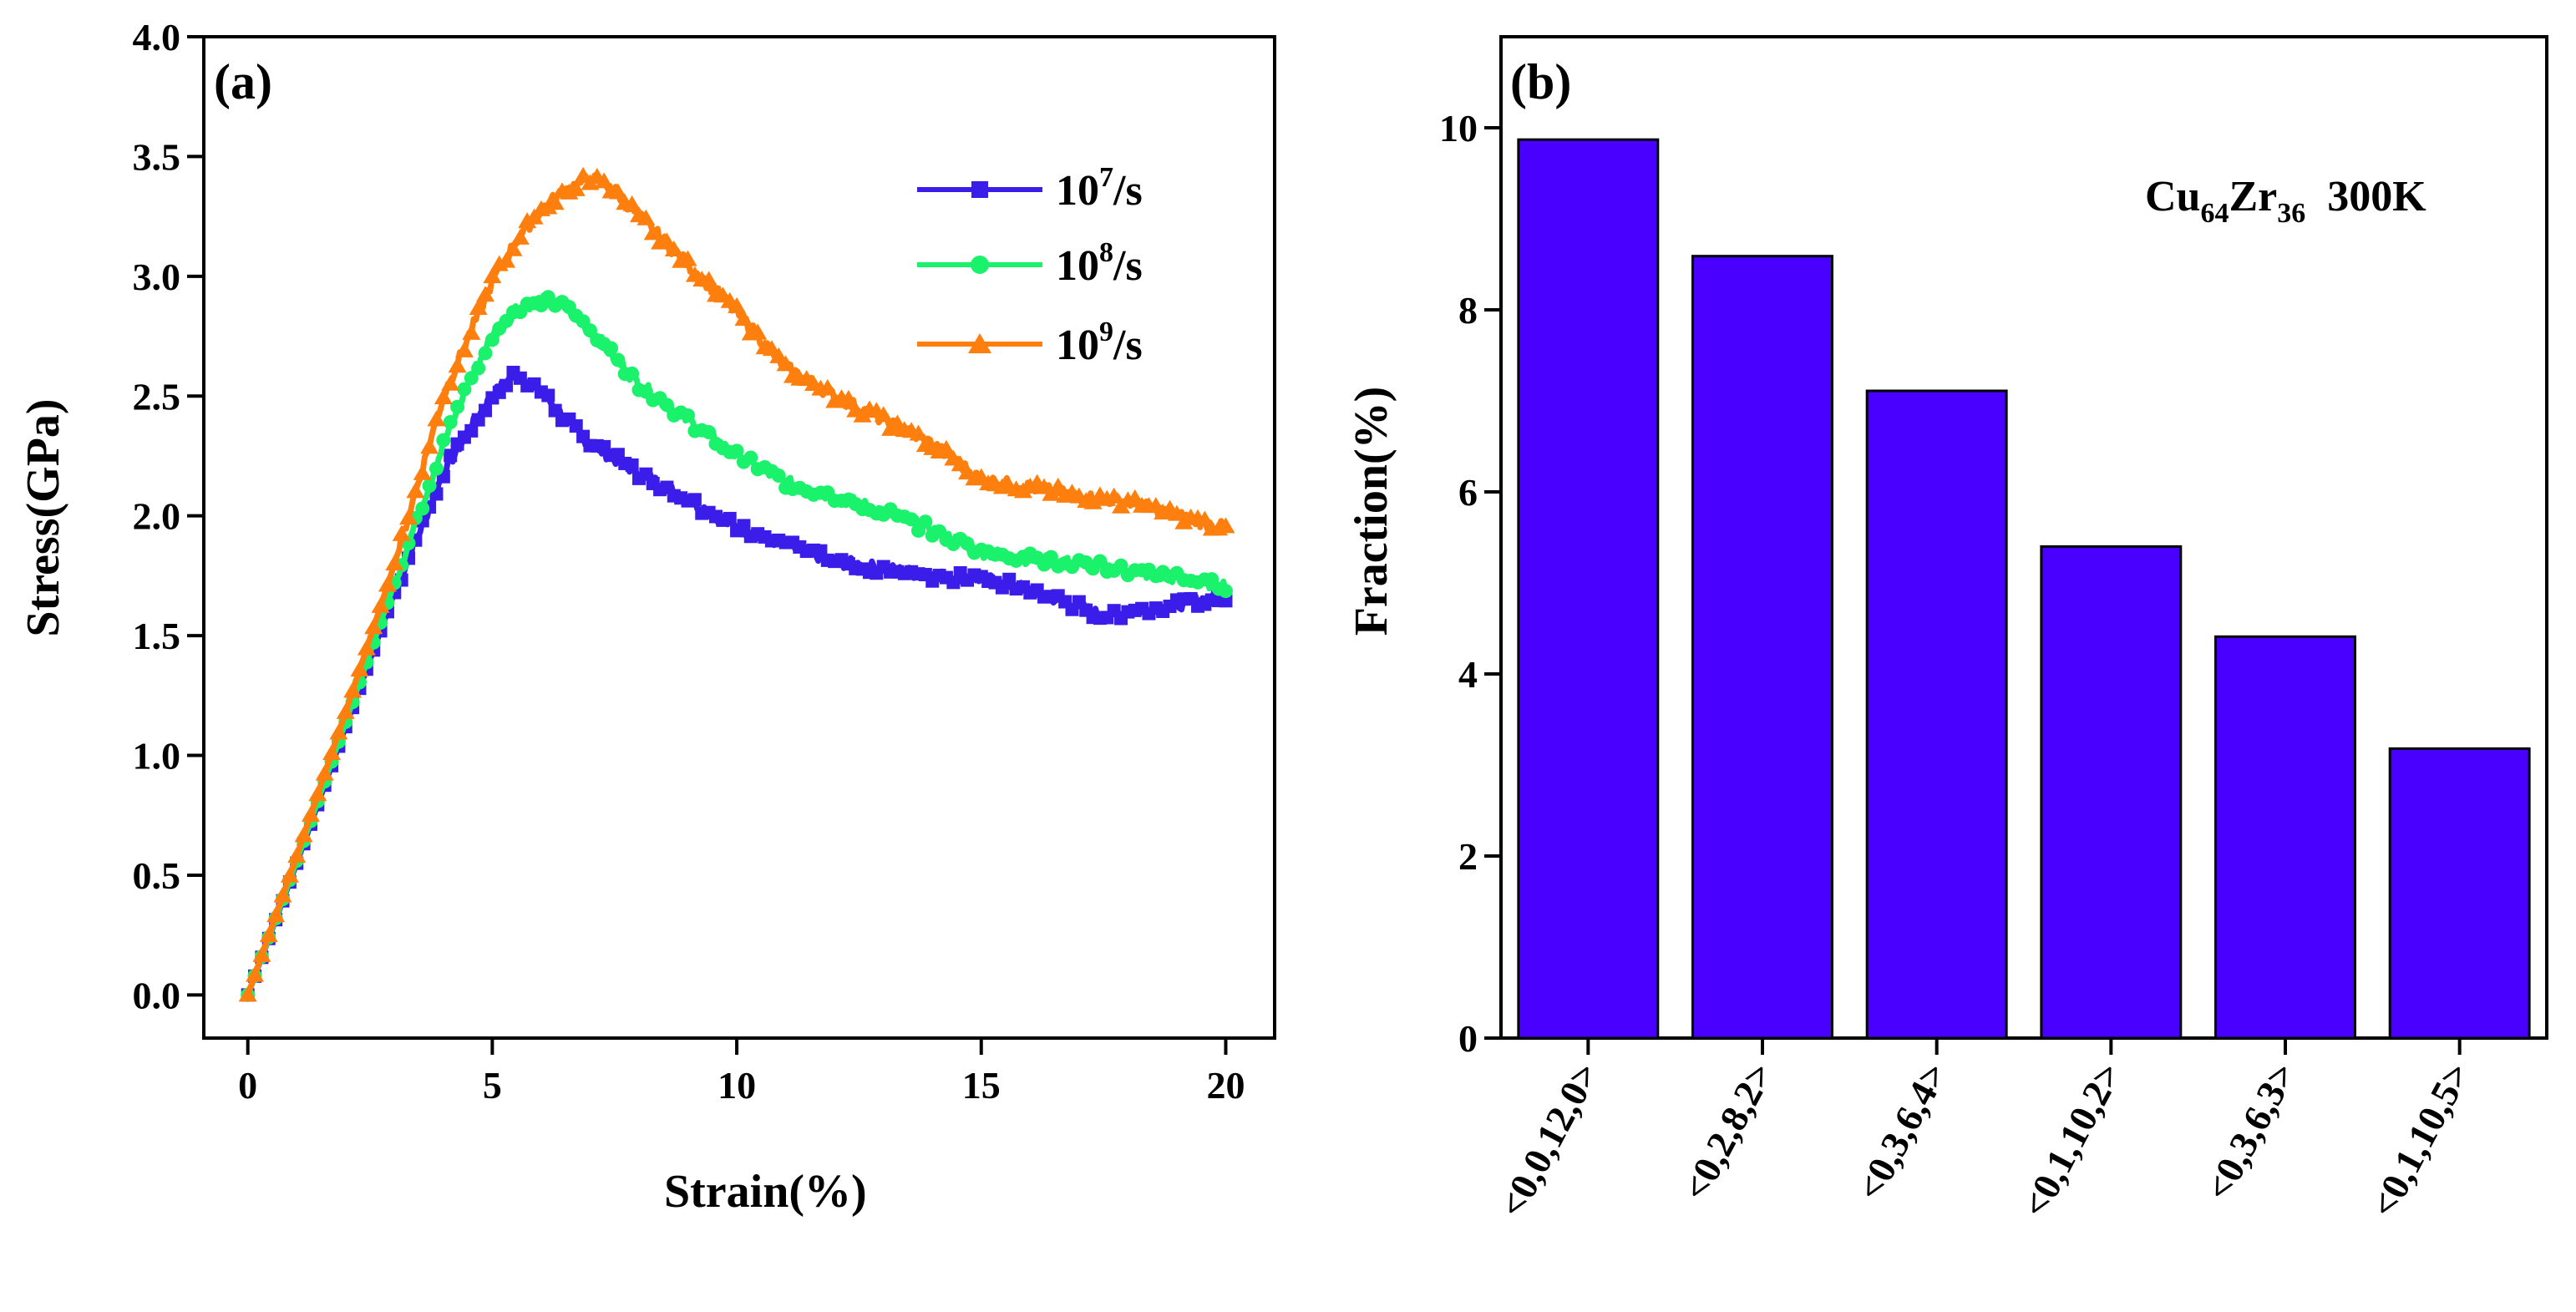  I want to click on legend-entry-1e9: 109/s, so click(1030, 343).